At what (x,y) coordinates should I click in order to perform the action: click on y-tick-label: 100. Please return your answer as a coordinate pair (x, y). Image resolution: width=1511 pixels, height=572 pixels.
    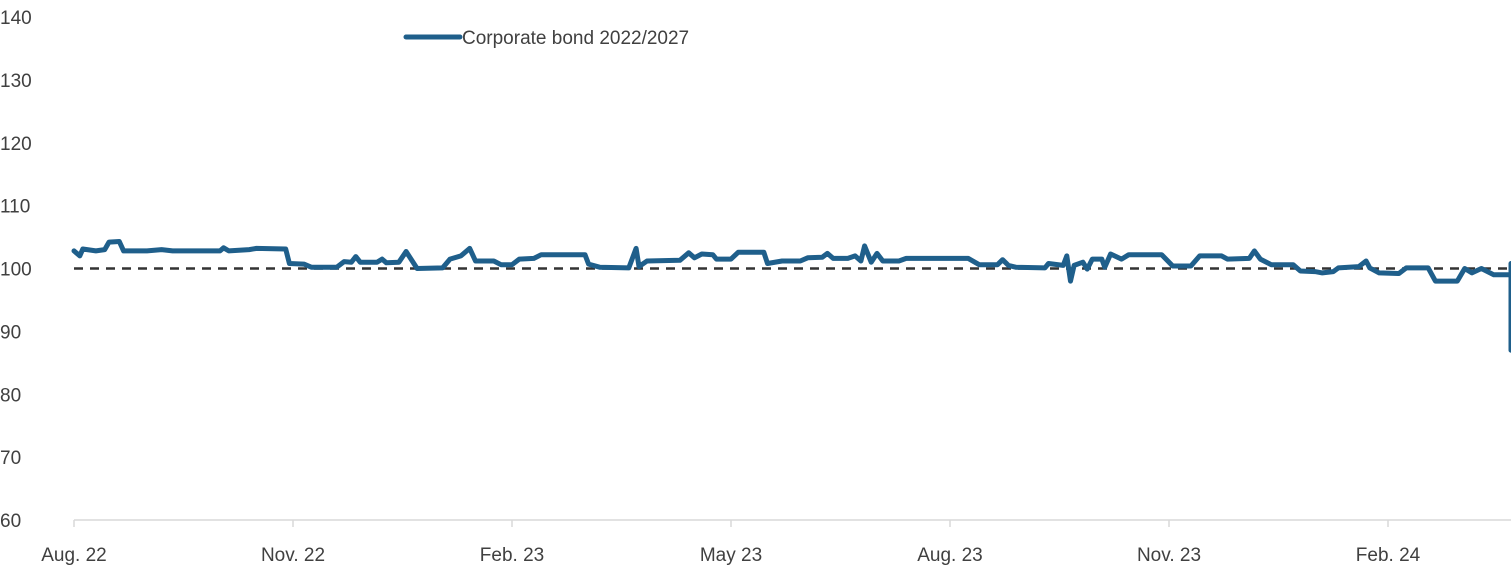
    Looking at the image, I should click on (16, 270).